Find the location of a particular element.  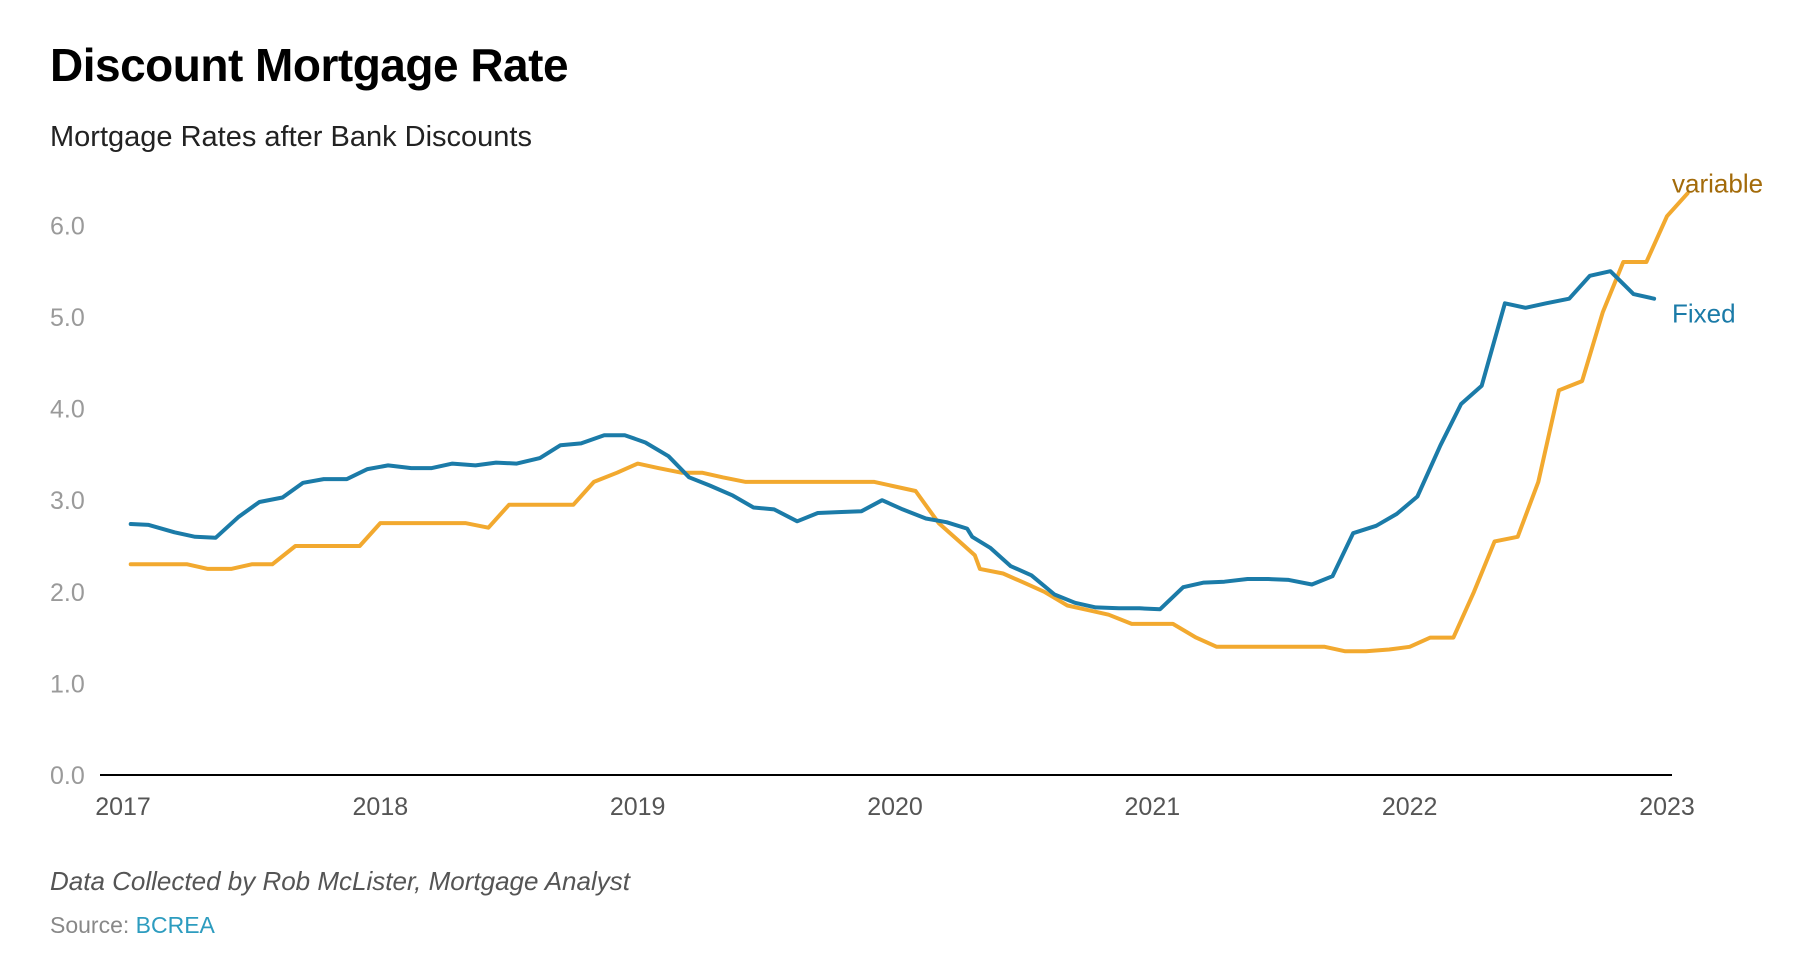

series-labels: variable Fixed is located at coordinates (1717, 248).